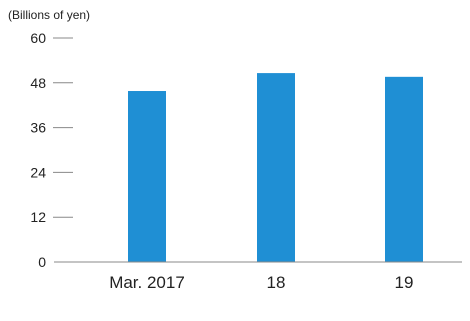 Image resolution: width=470 pixels, height=321 pixels. I want to click on x-axis-labels: Mar. 2017 18 19, so click(261, 282).